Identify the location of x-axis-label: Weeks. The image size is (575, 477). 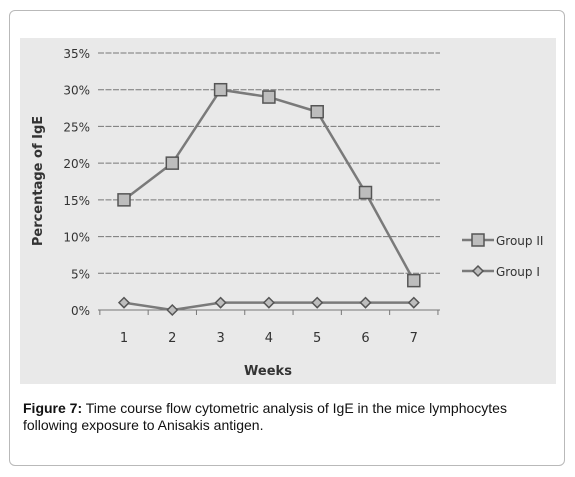
(268, 371).